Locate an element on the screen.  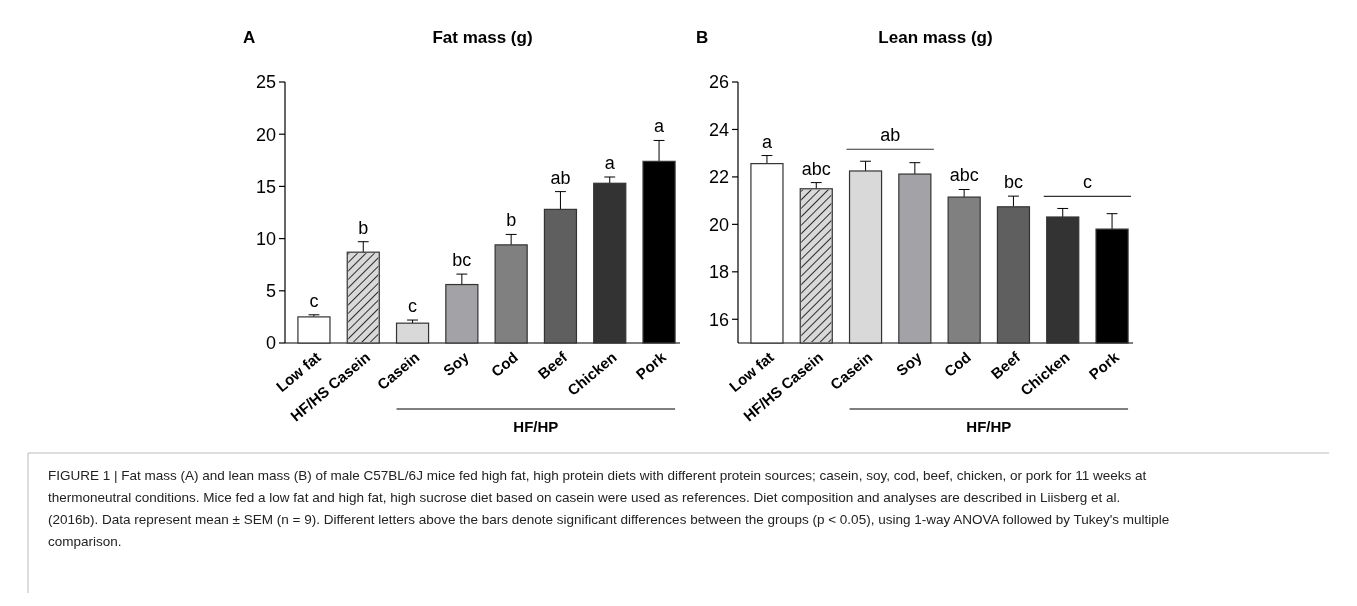
caption: FIGURE 1 | Fat mass (A) and lean mass (B) of male C57BL/6J mice fed high fat, high protein diets with different protein sources; casein, soy, cod, beef, chicken, or pork for 11 weeks at thermoneutral conditions. Mice fed a low fat and high fat, high sucrose diet based on casein were used as references. Diet composition and analyses are described in Liisberg et al. (2016b). Data represent mean ± SEM (n = 9). Different letters above the bars denote significant differences between the groups (p < 0.05), using 1-way ANOVA followed by Tukey's multiple comparison. is located at coordinates (609, 508).